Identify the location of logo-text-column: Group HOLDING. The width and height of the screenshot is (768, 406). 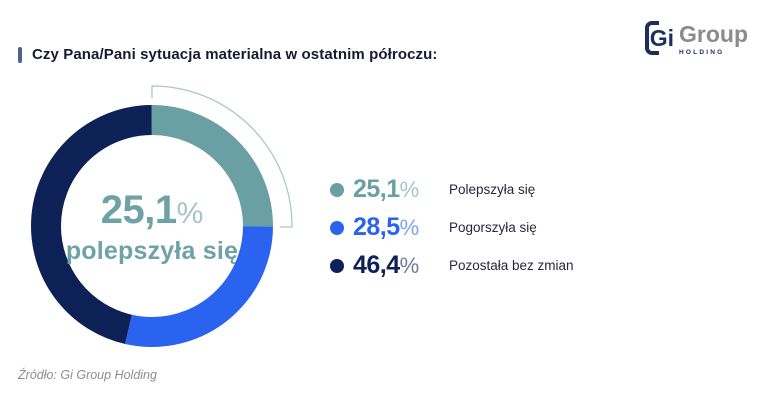
(713, 38).